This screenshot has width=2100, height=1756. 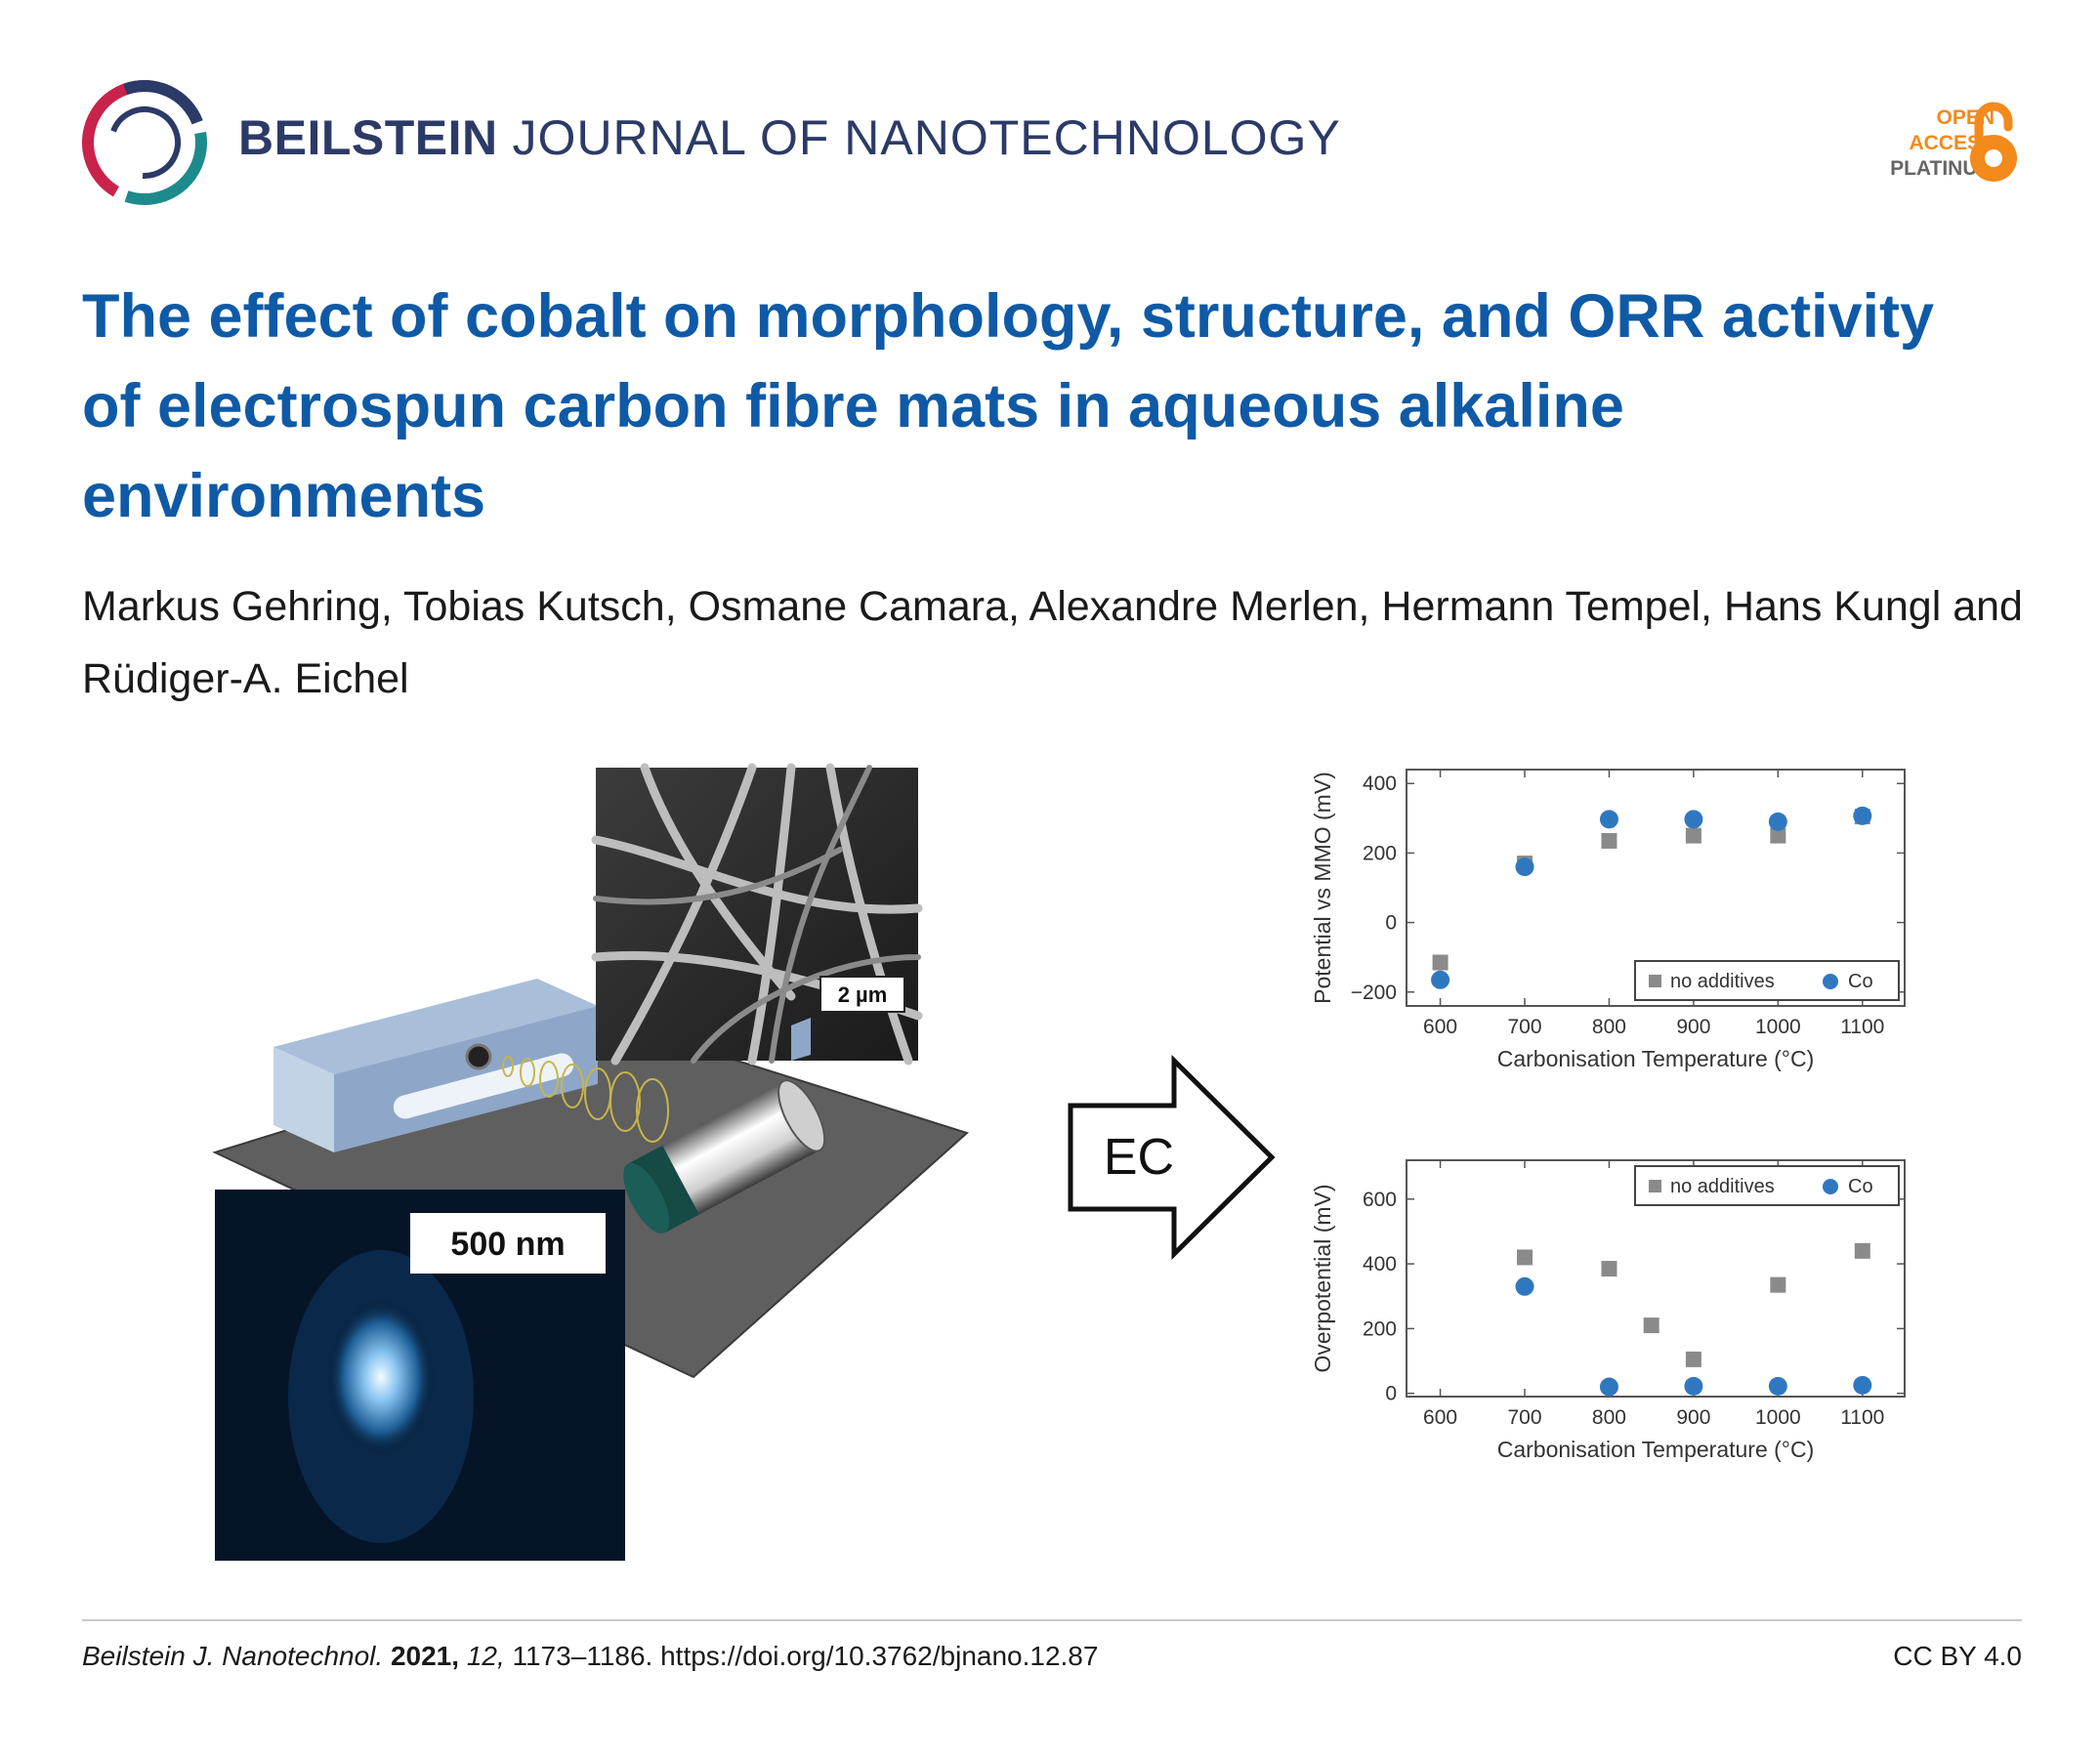 What do you see at coordinates (1374, 993) in the screenshot?
I see `y-tick-label: −200` at bounding box center [1374, 993].